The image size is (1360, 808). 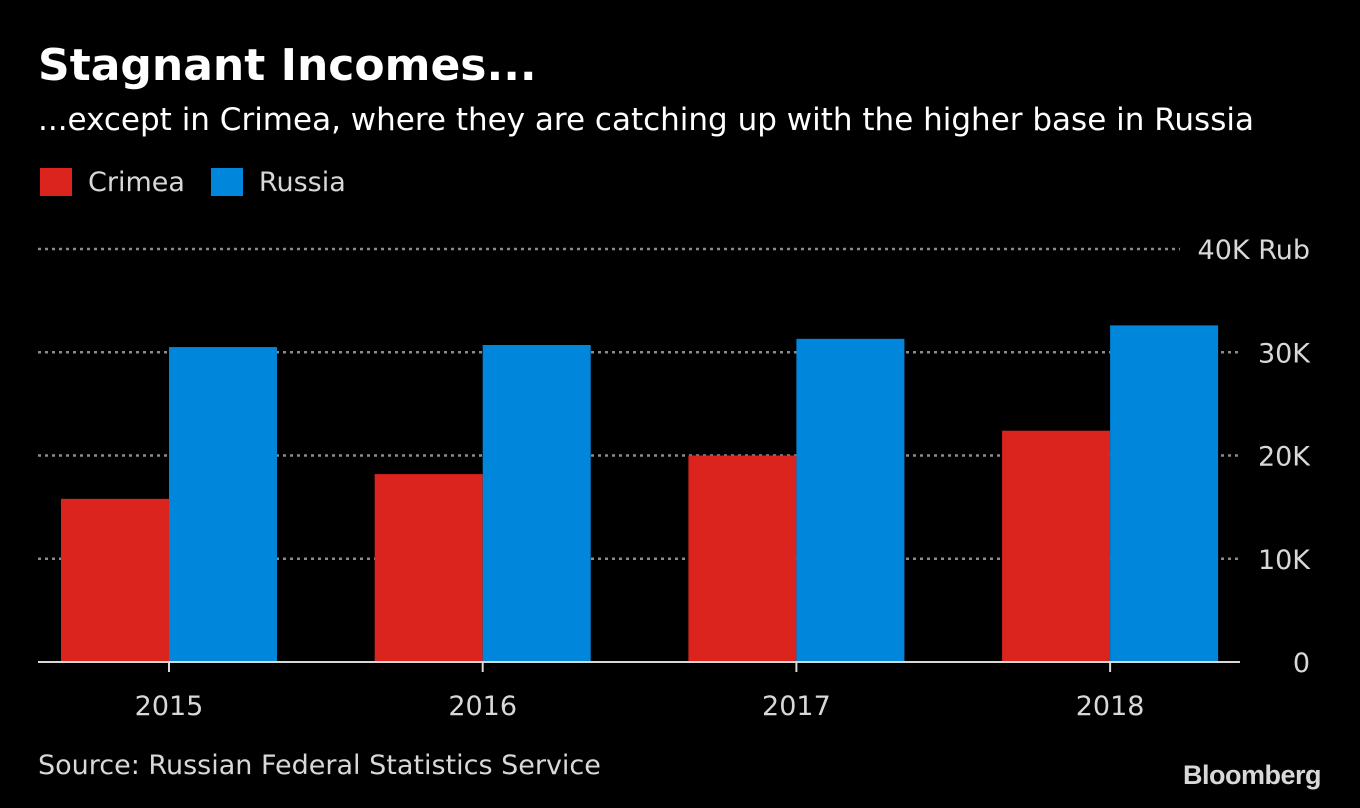 What do you see at coordinates (193, 182) in the screenshot?
I see `legend: Crimea Russia` at bounding box center [193, 182].